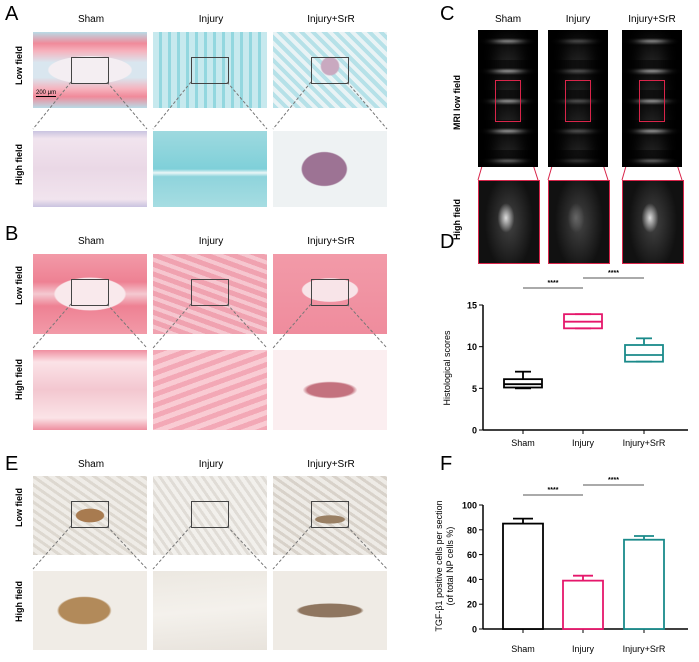 The height and width of the screenshot is (662, 699). Describe the element at coordinates (472, 580) in the screenshot. I see `y-tick-label: 40` at that location.